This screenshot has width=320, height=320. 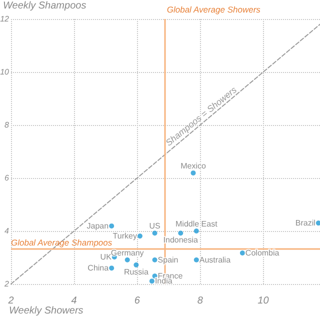 What do you see at coordinates (264, 301) in the screenshot?
I see `x-tick-label: 10` at bounding box center [264, 301].